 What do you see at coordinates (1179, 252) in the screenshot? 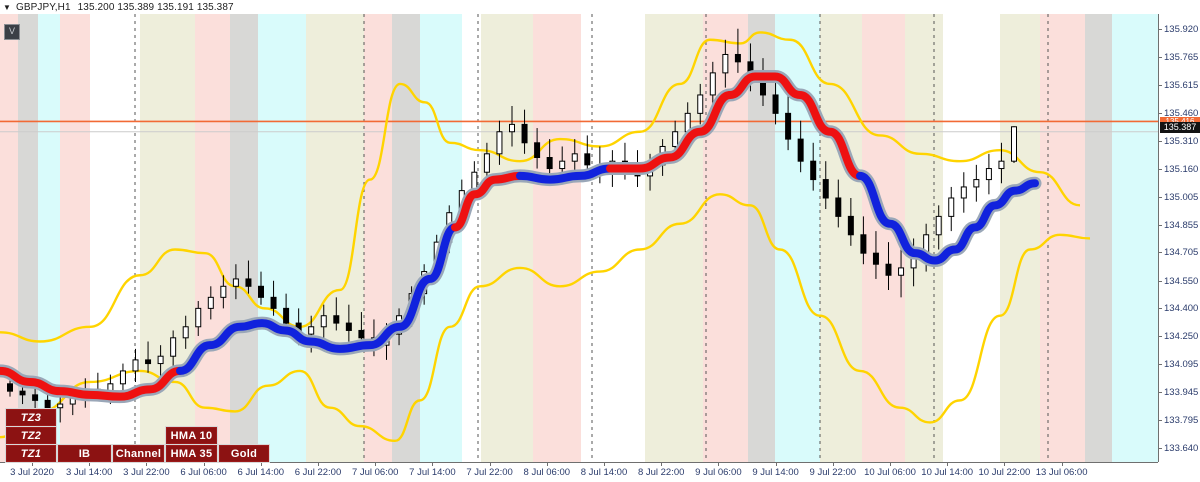
I see `price-tick: 134.705` at bounding box center [1179, 252].